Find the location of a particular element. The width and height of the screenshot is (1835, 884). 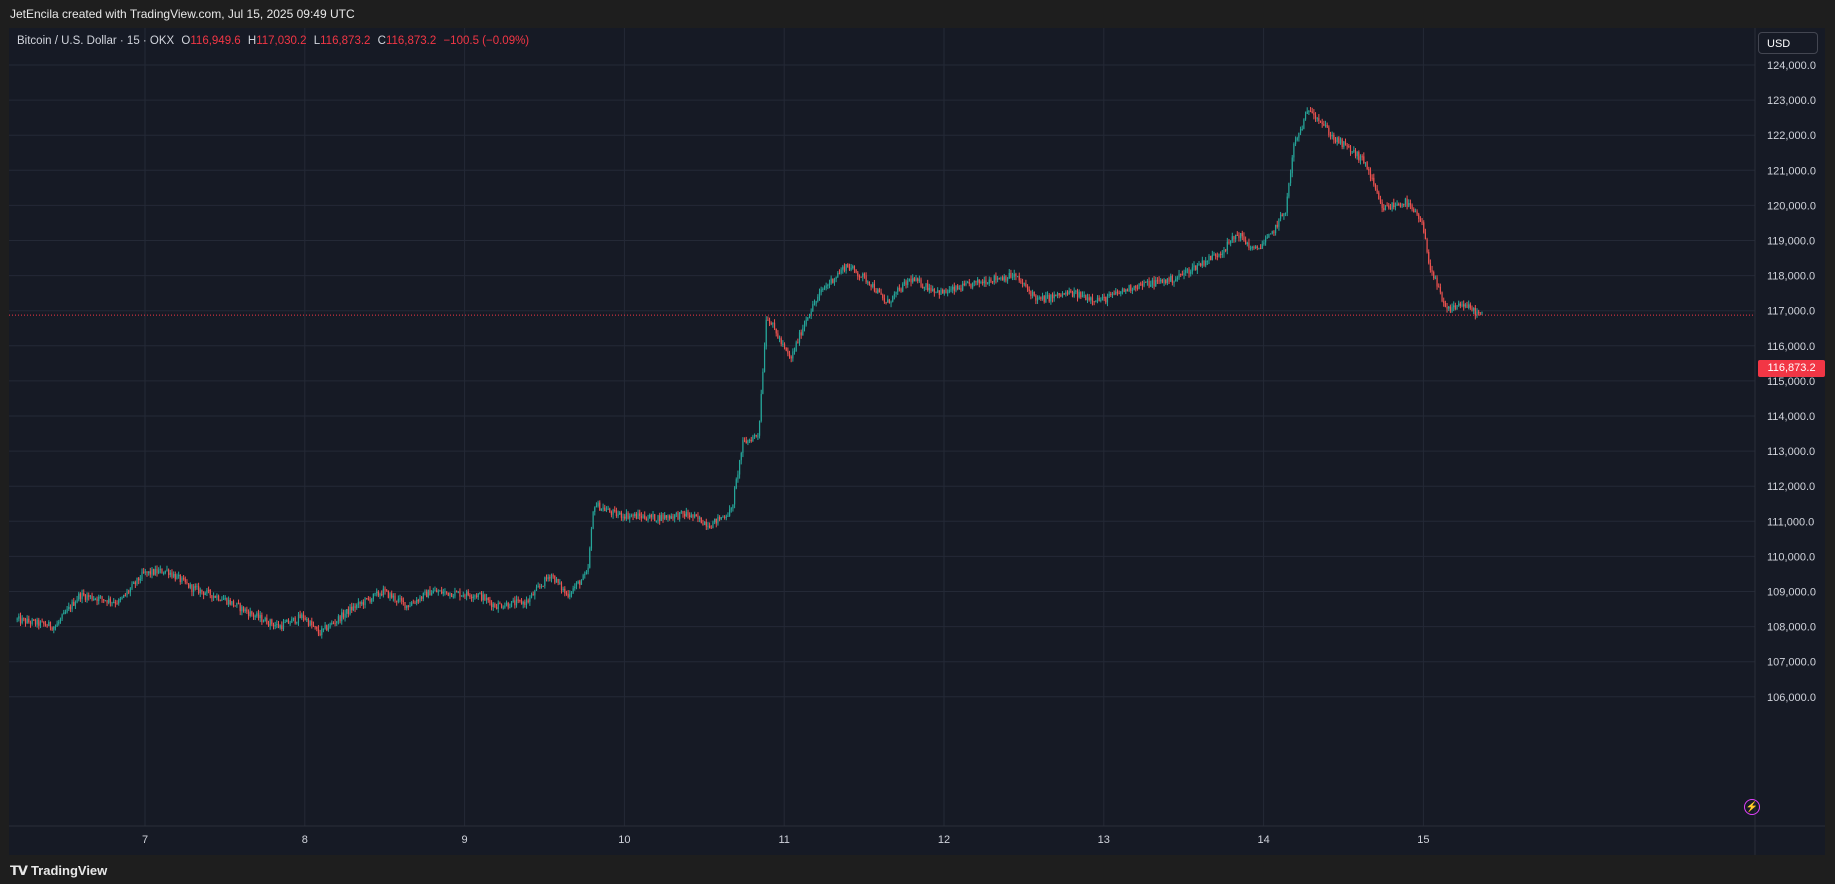

symbol-name: Bitcoin / U.S. Dollar · 15 · OKX is located at coordinates (96, 41).